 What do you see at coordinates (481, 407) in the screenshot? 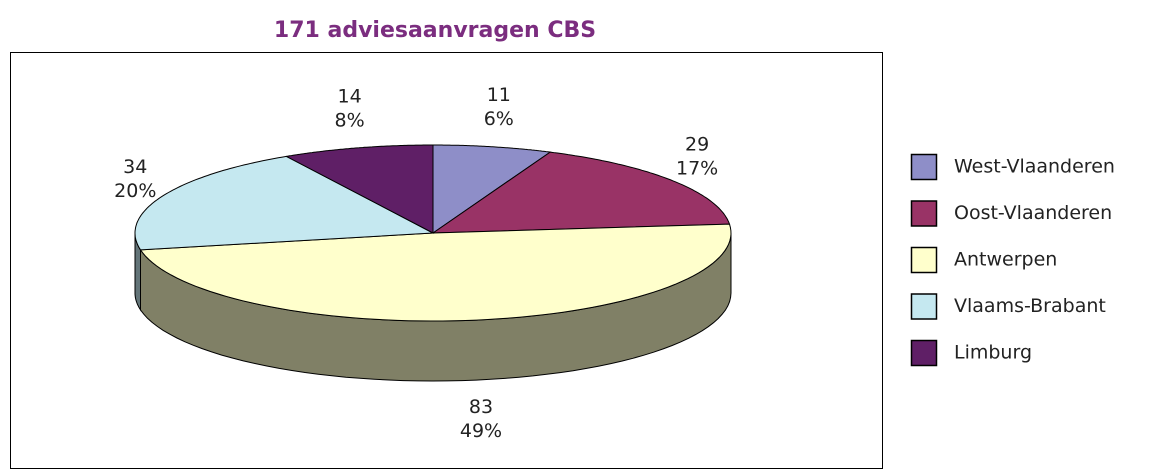
I see `data-label: 83` at bounding box center [481, 407].